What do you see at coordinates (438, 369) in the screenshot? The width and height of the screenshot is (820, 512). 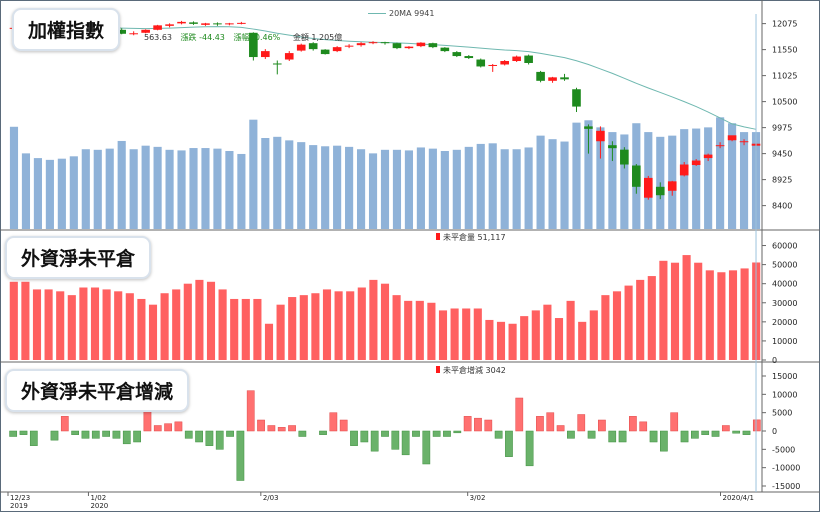 I see `chg-legend-icon` at bounding box center [438, 369].